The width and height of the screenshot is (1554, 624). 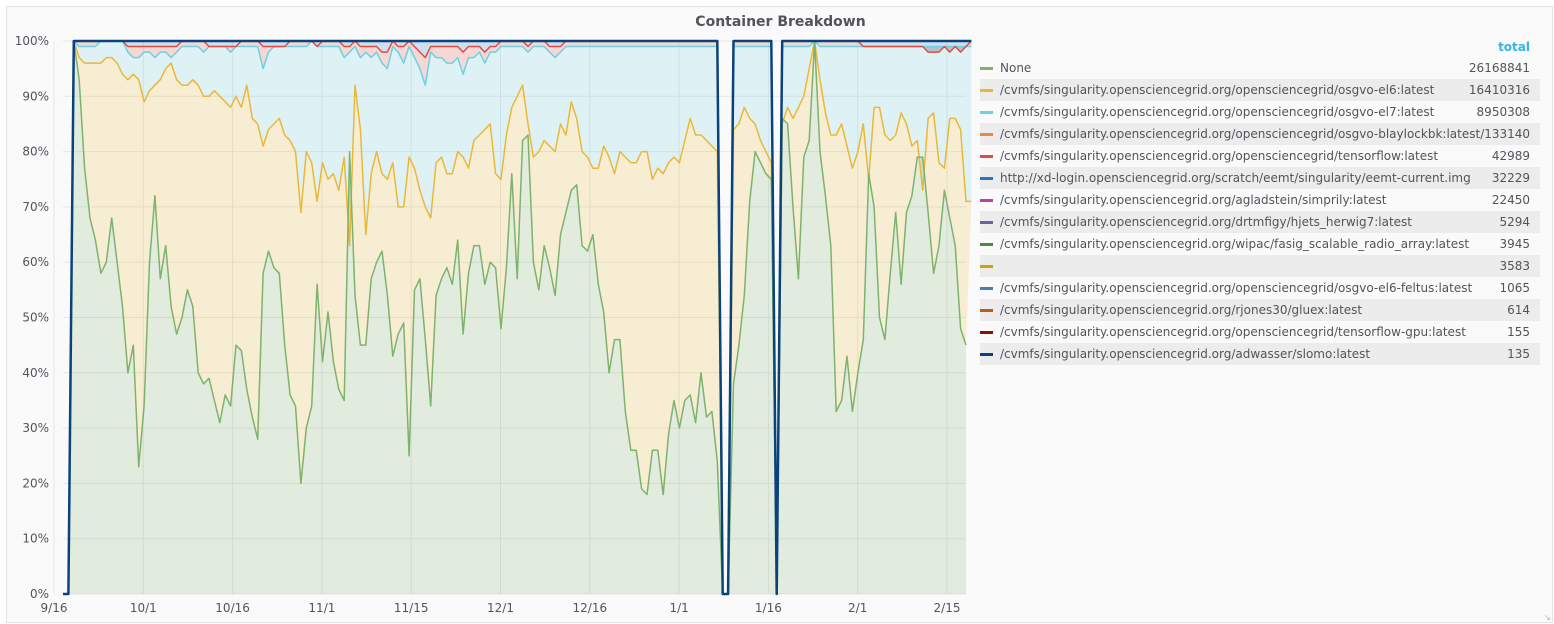 I want to click on legend-series-total: 1065, so click(x=1514, y=288).